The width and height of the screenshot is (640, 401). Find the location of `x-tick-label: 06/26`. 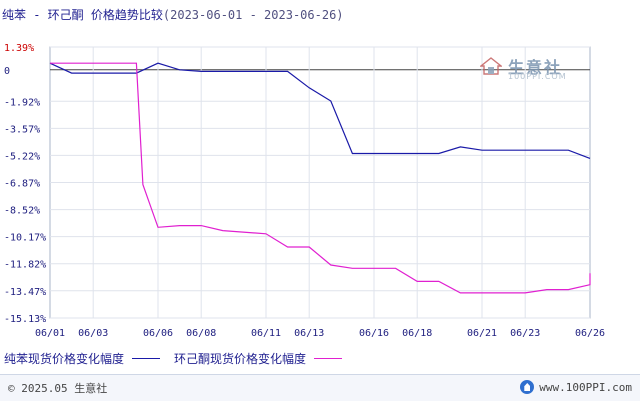

x-tick-label: 06/26 is located at coordinates (590, 333).